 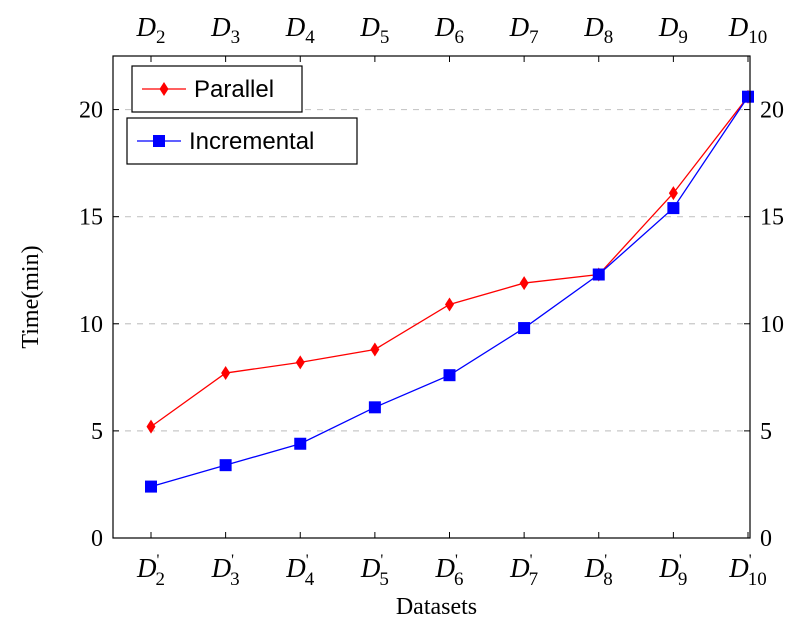 What do you see at coordinates (242, 115) in the screenshot?
I see `legend: Parallel Incremental` at bounding box center [242, 115].